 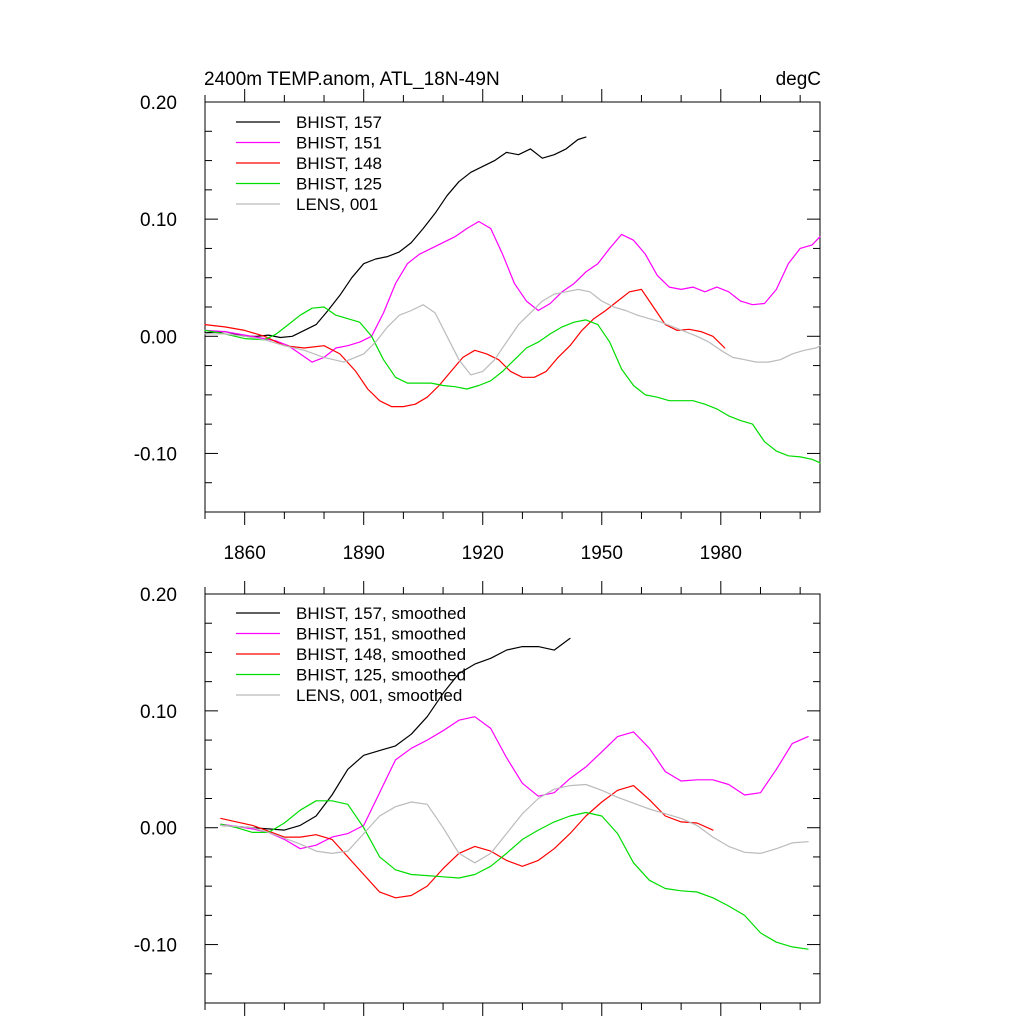 What do you see at coordinates (798, 79) in the screenshot?
I see `units-label: degC` at bounding box center [798, 79].